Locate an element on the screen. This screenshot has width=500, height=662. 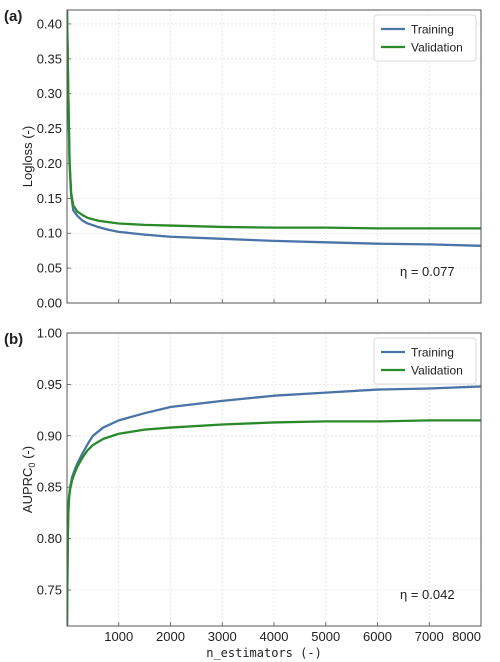
y-tick-label: 0.20 is located at coordinates (49, 163).